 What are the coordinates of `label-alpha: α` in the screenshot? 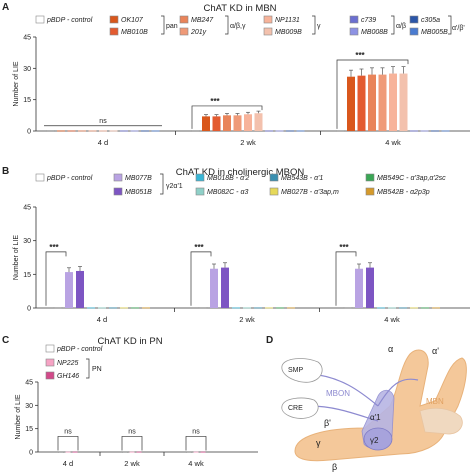 It's located at (390, 349).